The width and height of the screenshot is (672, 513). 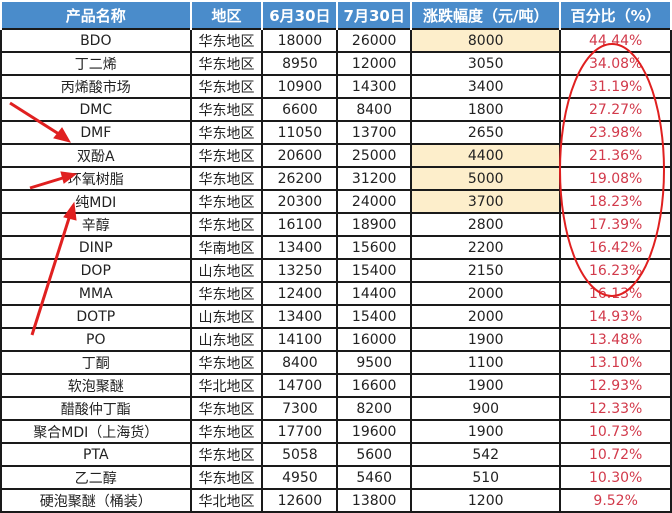 I want to click on cell-jul30: 14400, so click(x=374, y=293).